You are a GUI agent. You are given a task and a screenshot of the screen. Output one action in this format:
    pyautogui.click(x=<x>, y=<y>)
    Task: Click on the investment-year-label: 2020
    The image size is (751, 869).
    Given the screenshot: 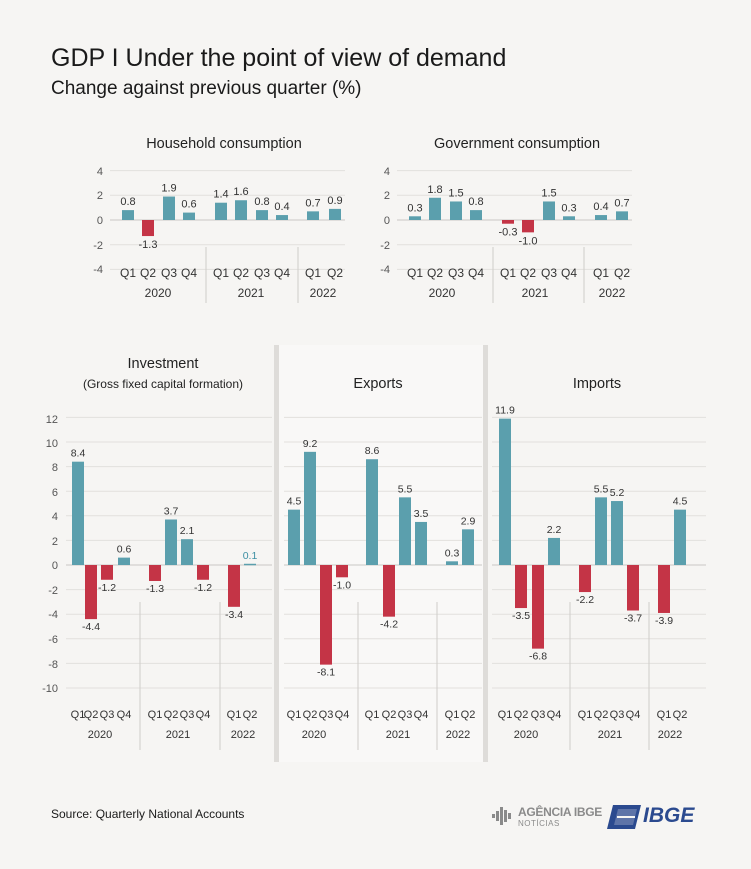 What is the action you would take?
    pyautogui.click(x=100, y=735)
    